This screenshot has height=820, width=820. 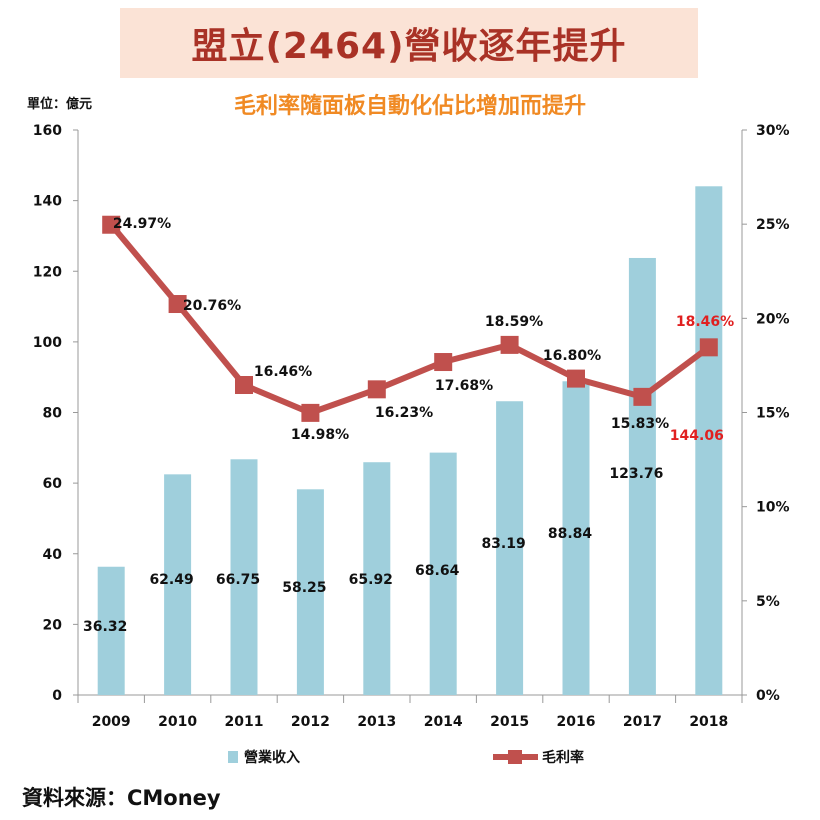 What do you see at coordinates (111, 722) in the screenshot?
I see `x-tick-label: 2009` at bounding box center [111, 722].